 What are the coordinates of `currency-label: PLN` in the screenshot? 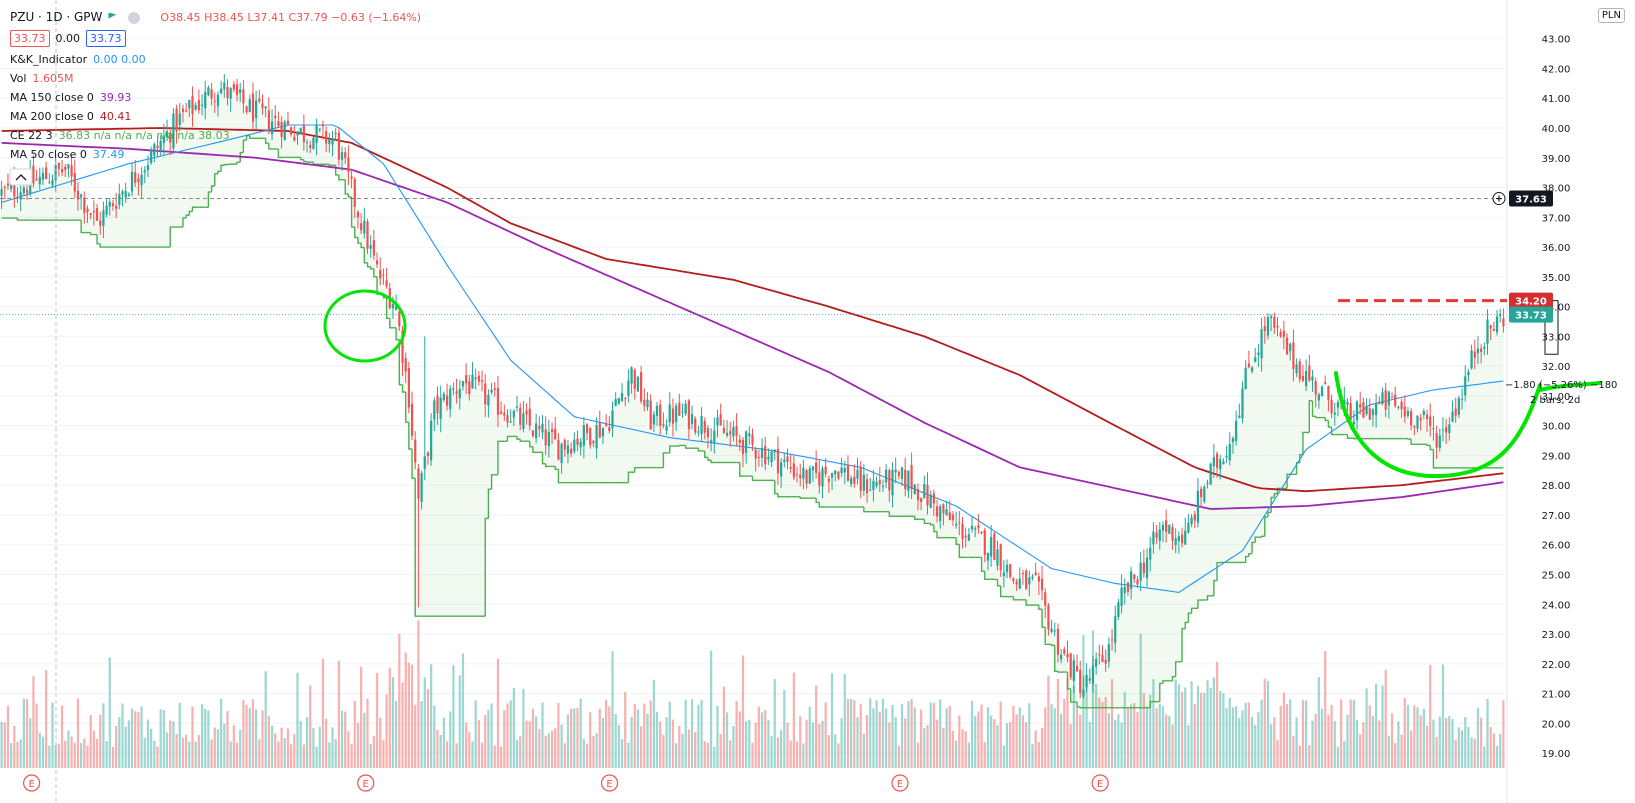 It's located at (1611, 15).